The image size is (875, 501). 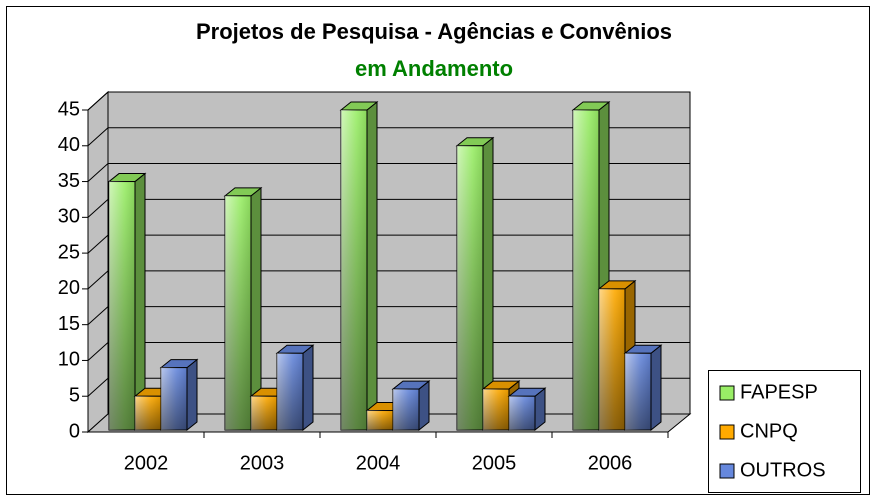 I want to click on x-tick-label: 2006, so click(x=610, y=463).